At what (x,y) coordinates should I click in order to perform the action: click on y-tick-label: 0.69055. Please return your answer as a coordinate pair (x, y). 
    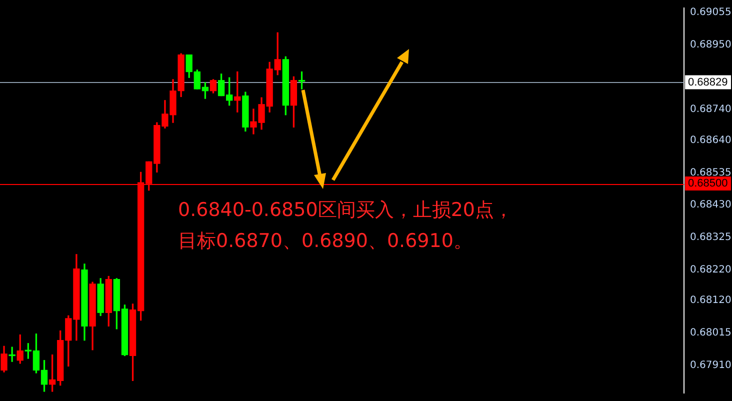
    Looking at the image, I should click on (711, 12).